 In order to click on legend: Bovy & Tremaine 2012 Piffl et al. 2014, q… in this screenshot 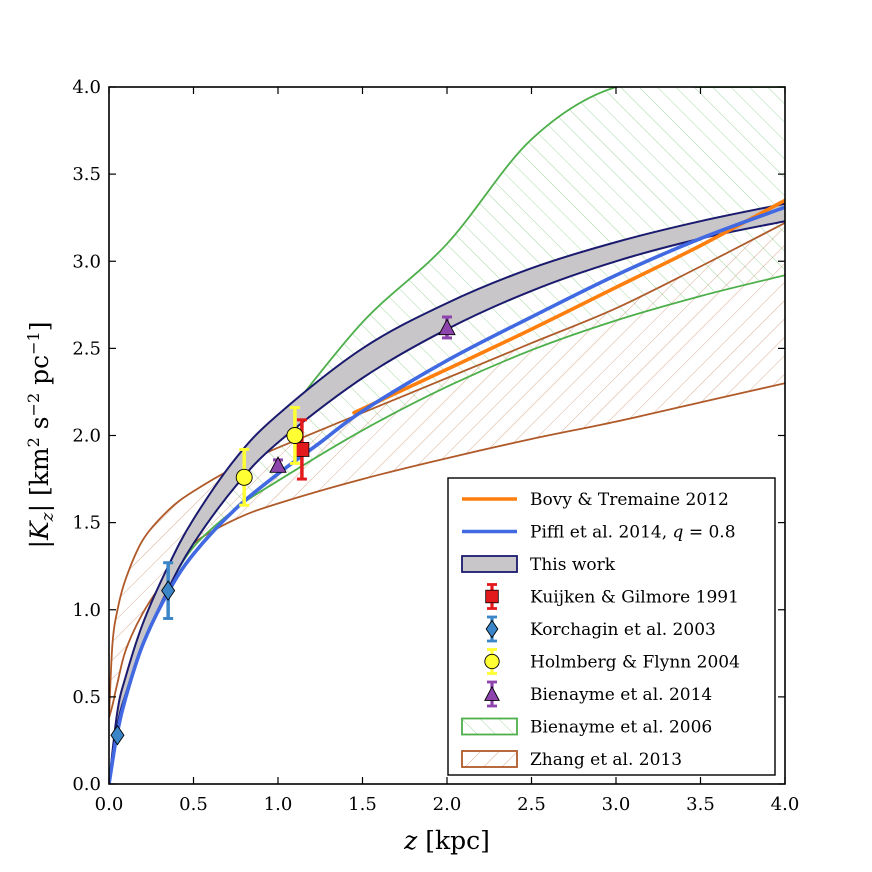, I will do `click(611, 626)`.